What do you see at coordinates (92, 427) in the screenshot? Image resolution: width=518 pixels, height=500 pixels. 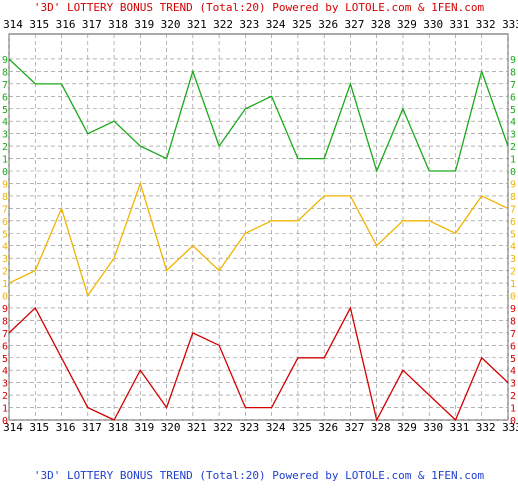 I see `x-tick-label-bottom: 317` at bounding box center [92, 427].